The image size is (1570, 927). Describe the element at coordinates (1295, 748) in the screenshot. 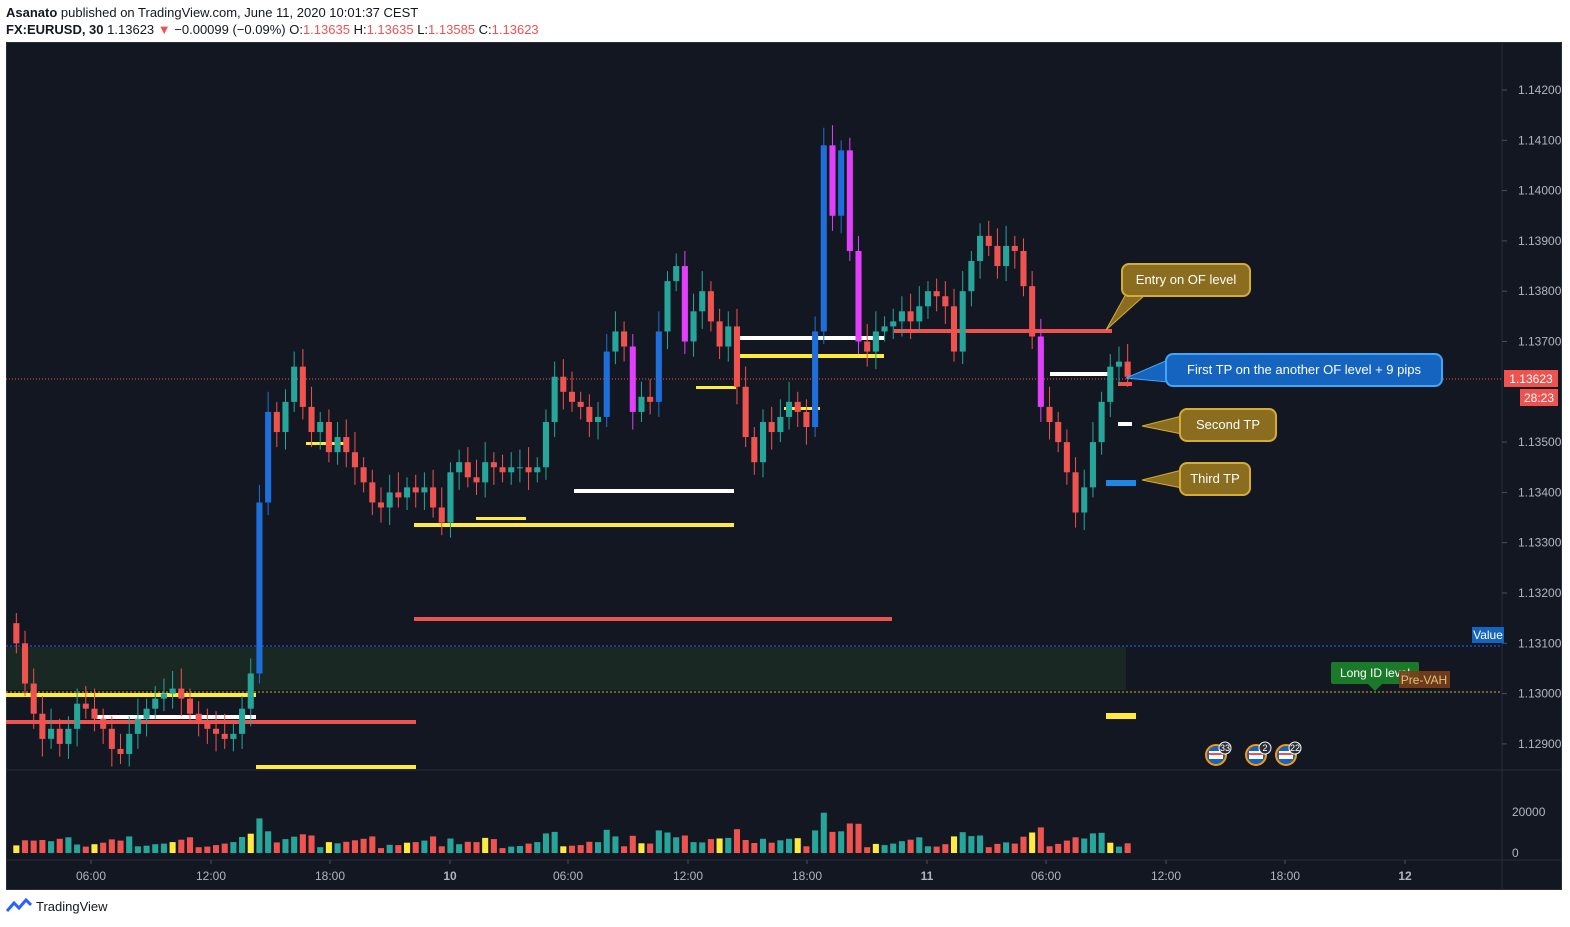

I see `svg-text: 22` at that location.